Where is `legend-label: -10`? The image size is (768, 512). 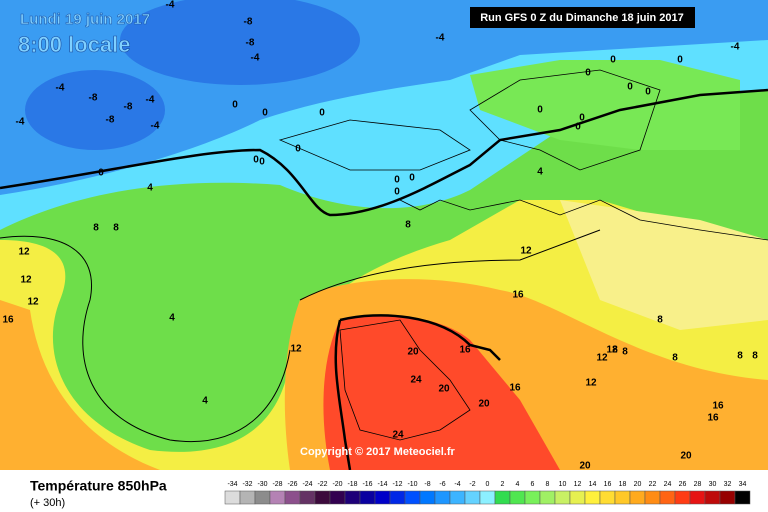
legend-label: -10 is located at coordinates (412, 484).